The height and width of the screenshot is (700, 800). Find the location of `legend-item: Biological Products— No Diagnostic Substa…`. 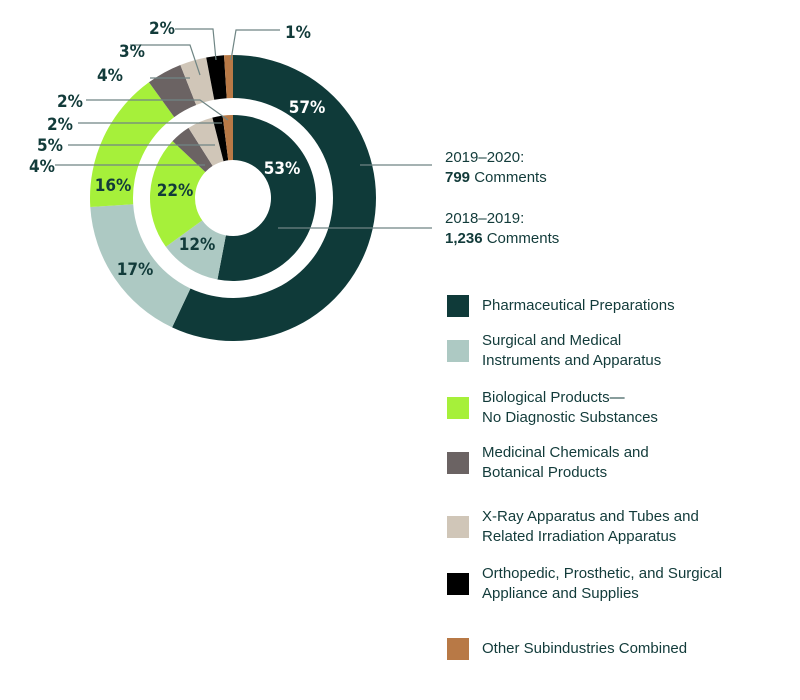

legend-item: Biological Products— No Diagnostic Substa… is located at coordinates (614, 408).